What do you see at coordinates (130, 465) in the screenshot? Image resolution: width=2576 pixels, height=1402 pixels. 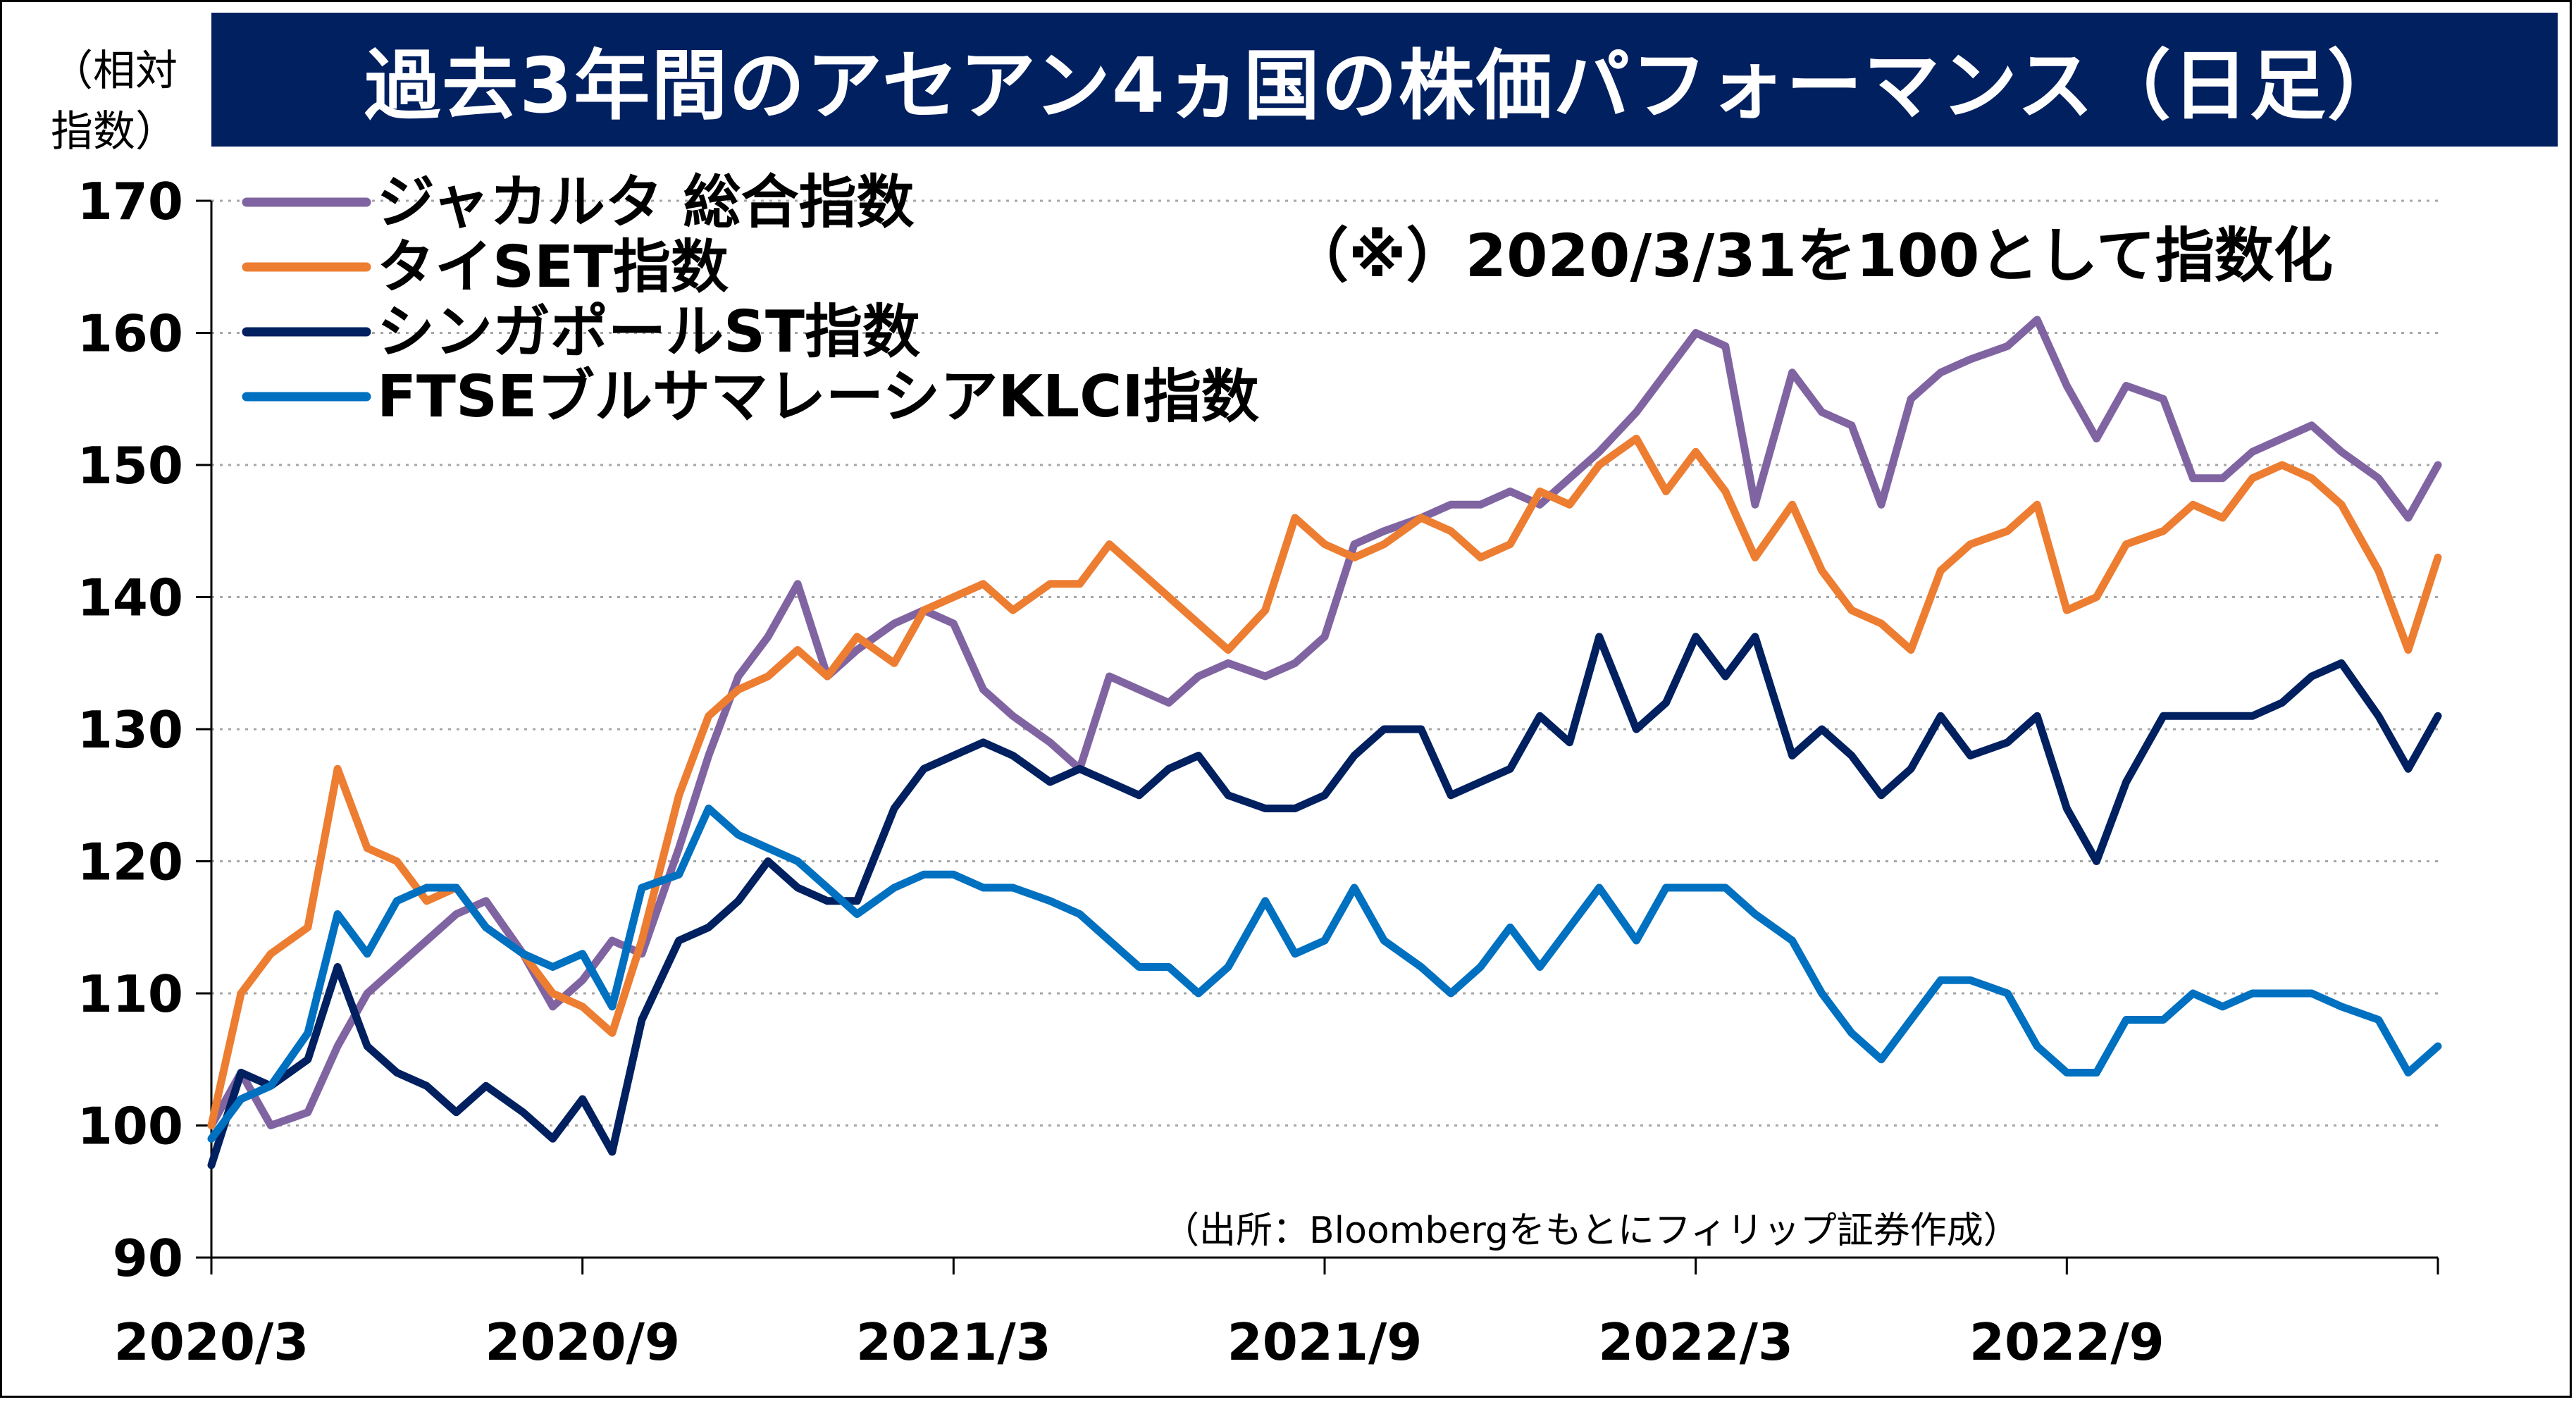 I see `y-tick-label: 150` at bounding box center [130, 465].